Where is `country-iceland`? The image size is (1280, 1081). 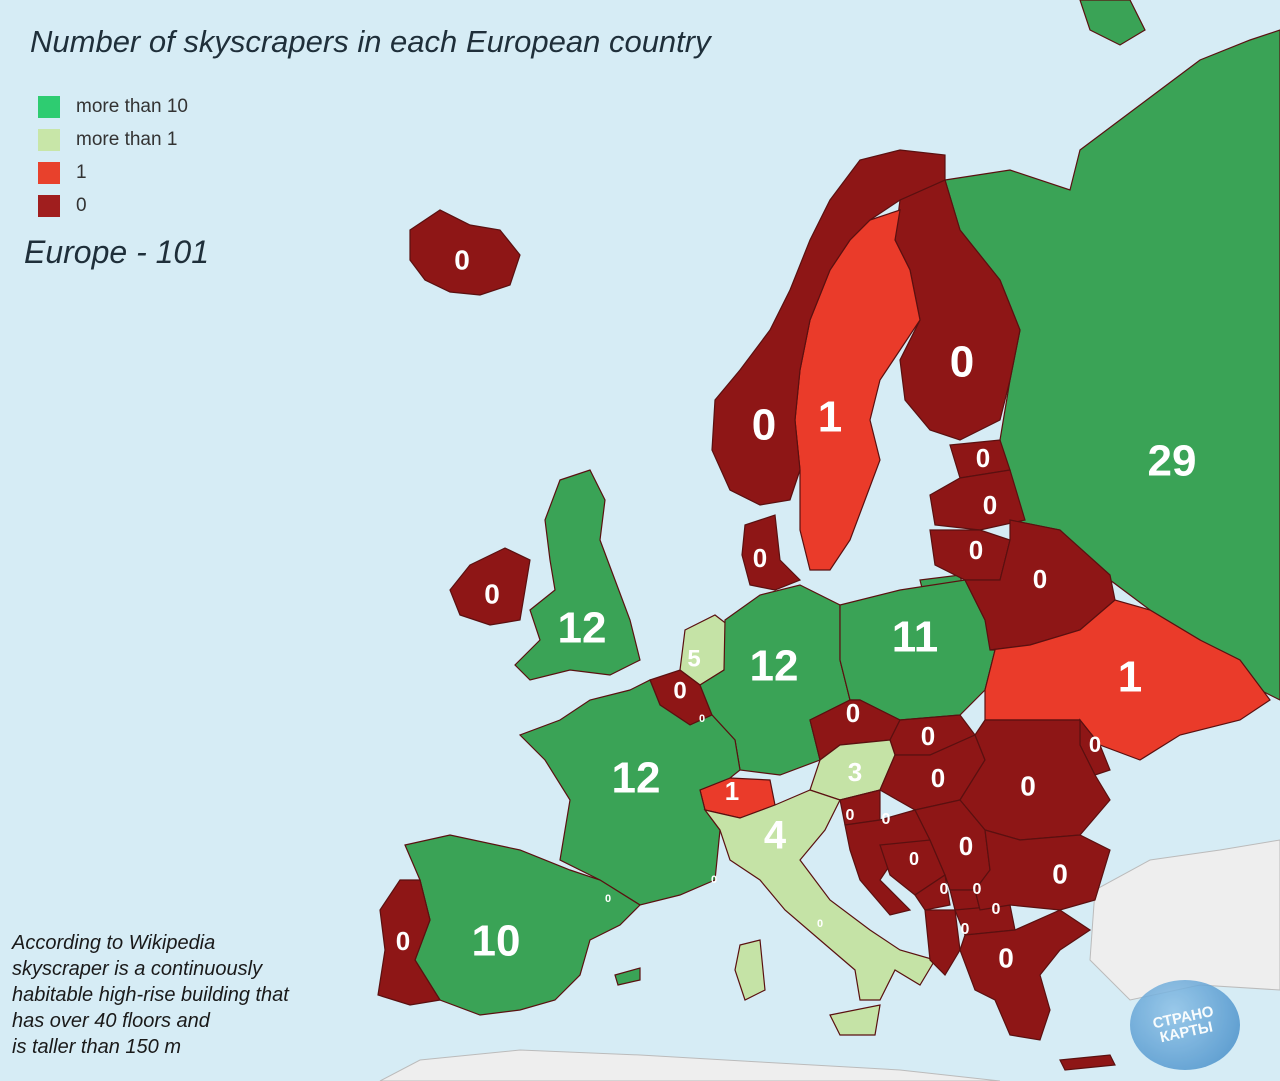
country-iceland is located at coordinates (465, 252).